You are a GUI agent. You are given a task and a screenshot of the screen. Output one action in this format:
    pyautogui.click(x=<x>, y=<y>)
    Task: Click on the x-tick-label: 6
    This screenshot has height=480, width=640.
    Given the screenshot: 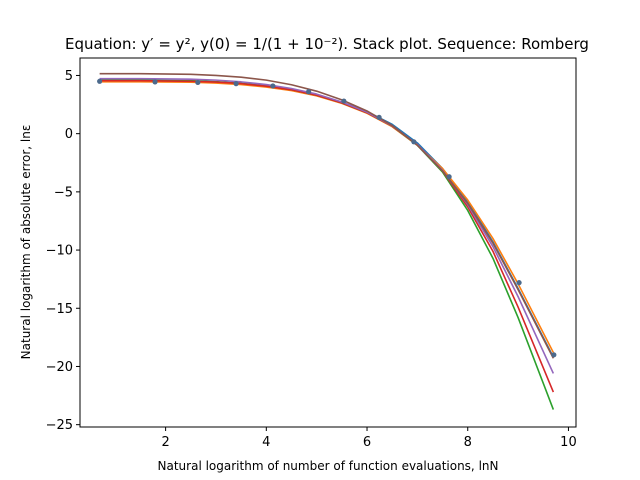 What is the action you would take?
    pyautogui.click(x=367, y=442)
    